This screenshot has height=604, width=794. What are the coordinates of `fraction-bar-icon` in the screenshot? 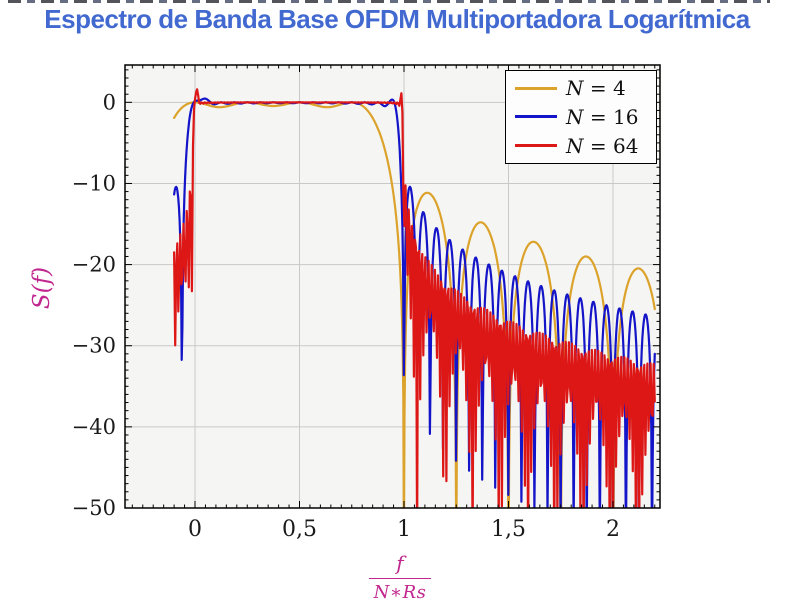 It's located at (400, 578).